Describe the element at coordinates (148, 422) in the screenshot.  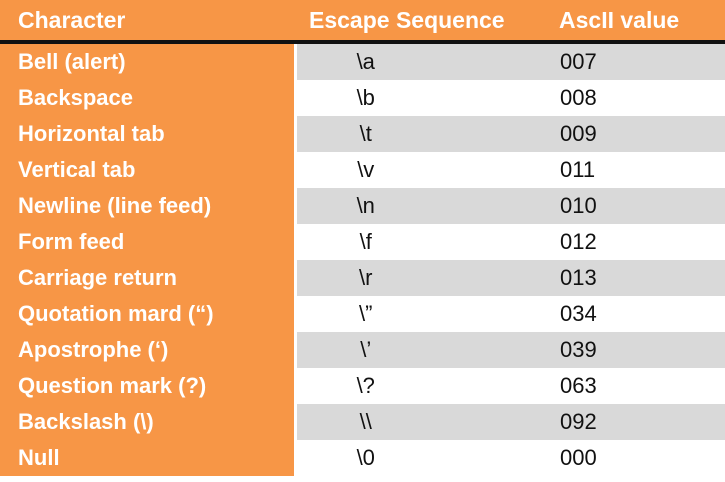
I see `table-cell: Backslash (\)` at that location.